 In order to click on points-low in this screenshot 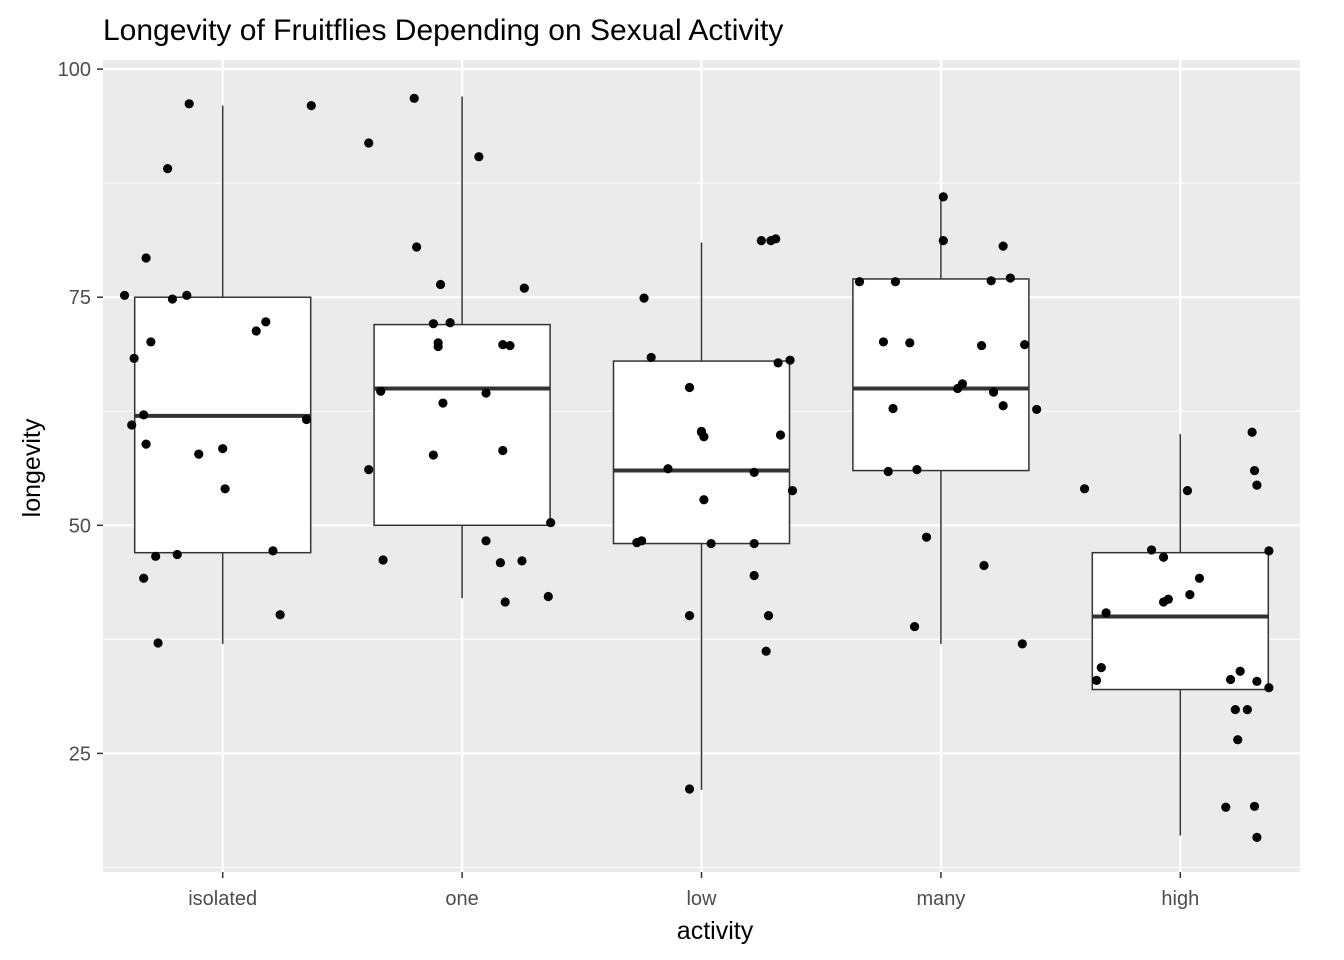, I will do `click(715, 514)`.